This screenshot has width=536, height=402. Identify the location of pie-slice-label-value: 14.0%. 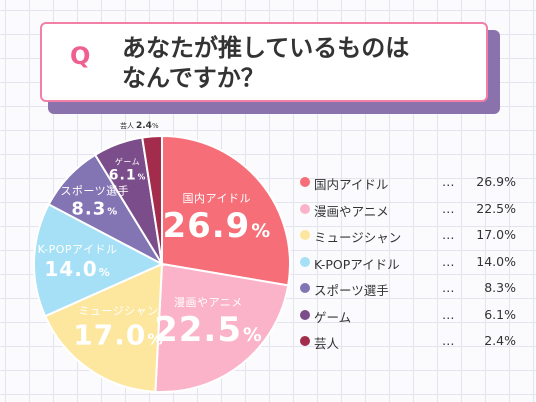
(77, 269).